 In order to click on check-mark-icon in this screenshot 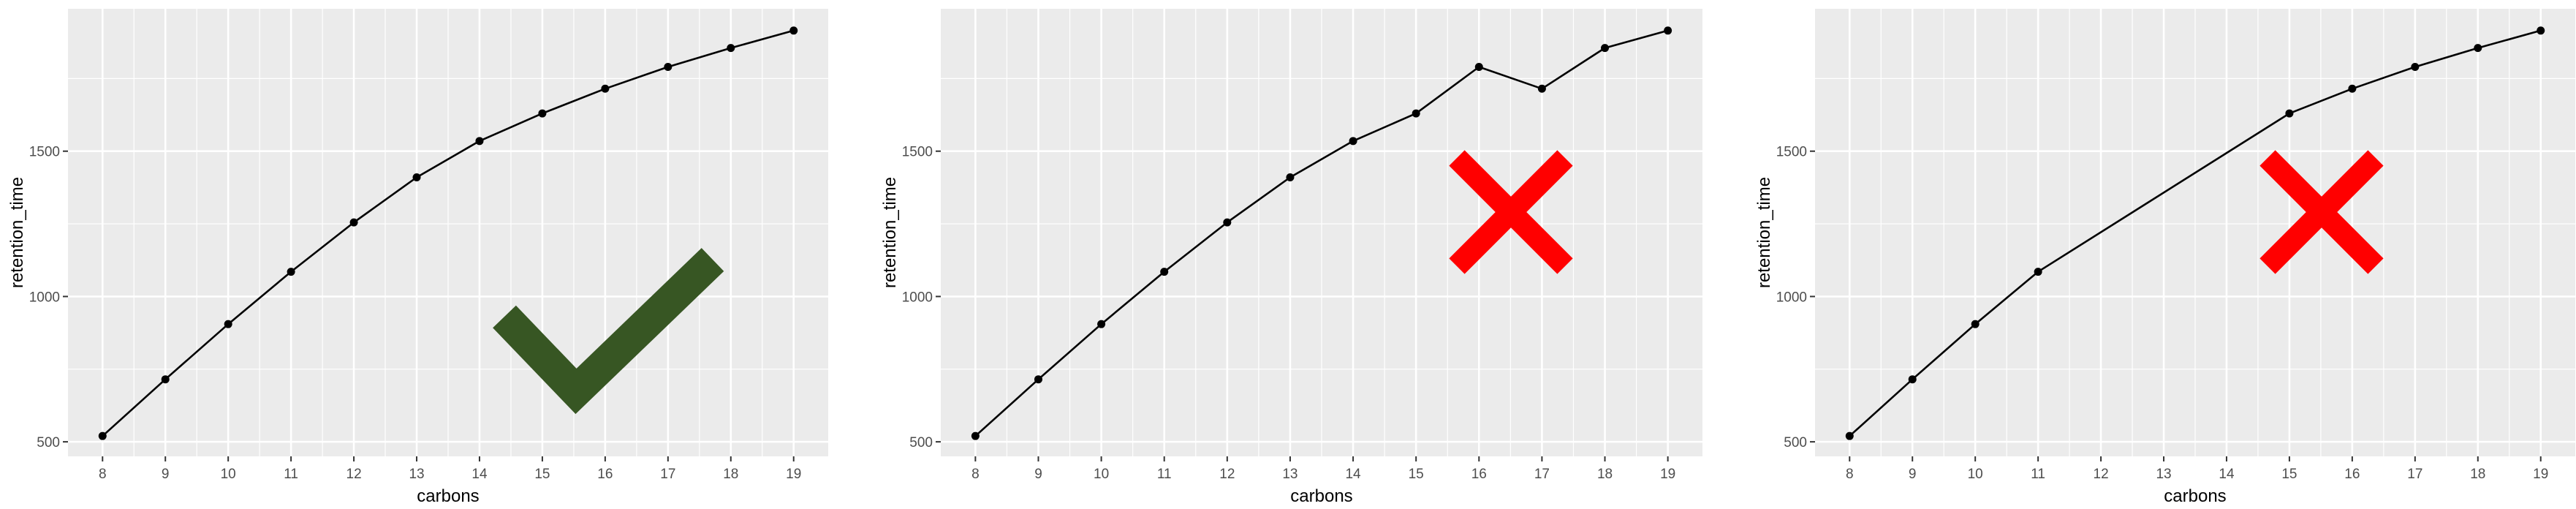, I will do `click(608, 331)`.